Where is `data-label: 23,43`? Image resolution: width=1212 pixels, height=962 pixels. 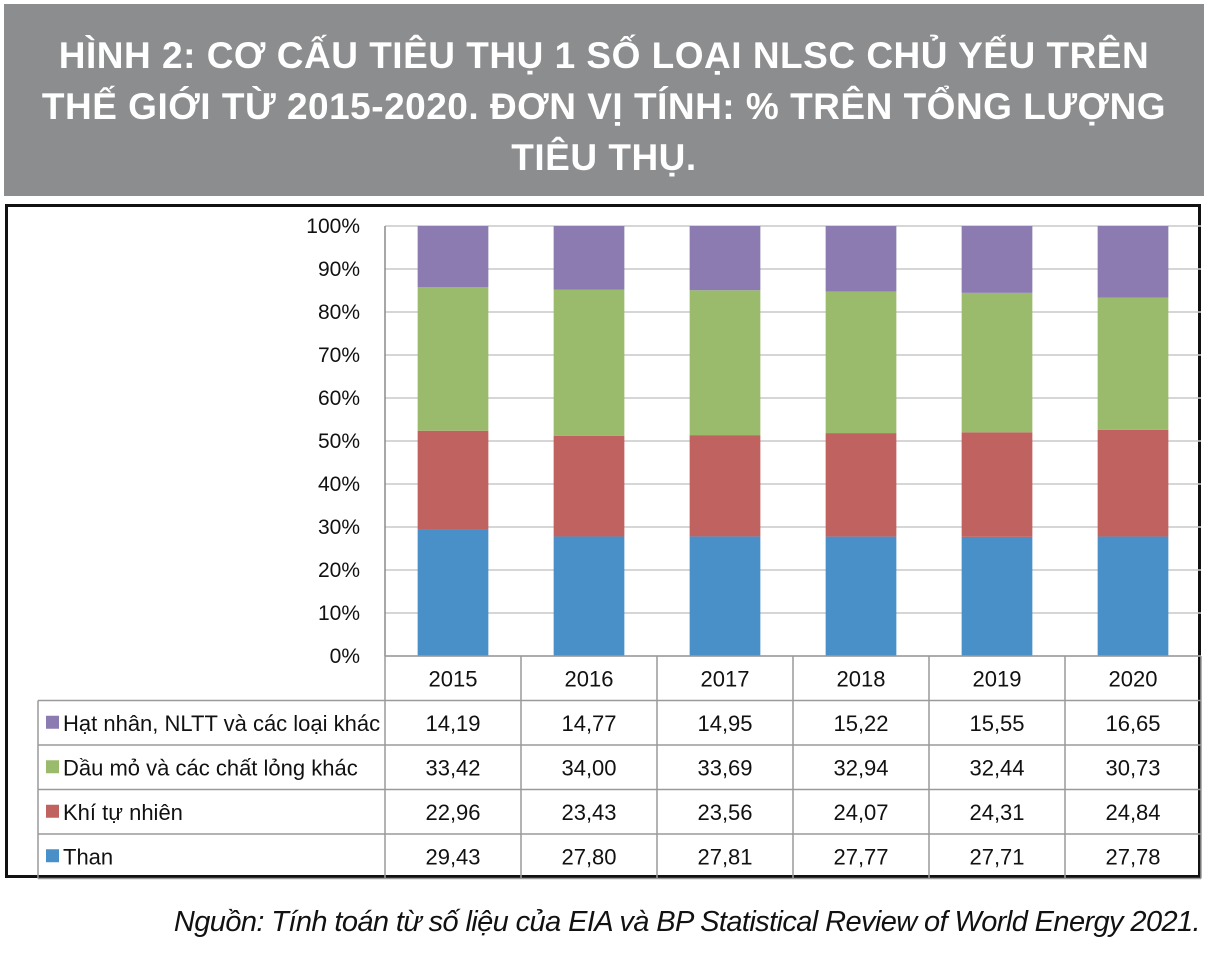 data-label: 23,43 is located at coordinates (588, 812).